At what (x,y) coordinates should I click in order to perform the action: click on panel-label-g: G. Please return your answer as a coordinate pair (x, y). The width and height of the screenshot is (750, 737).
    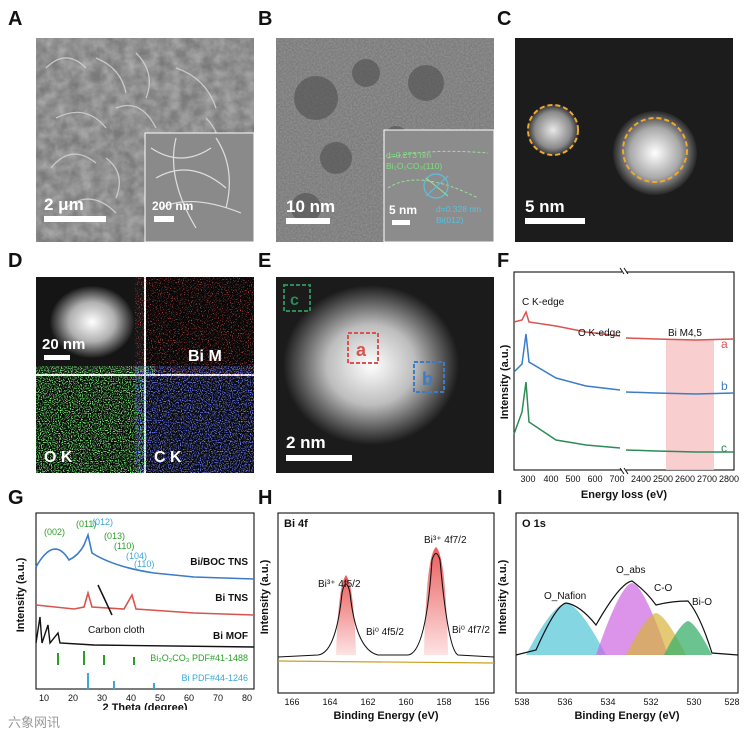
    Looking at the image, I should click on (16, 498).